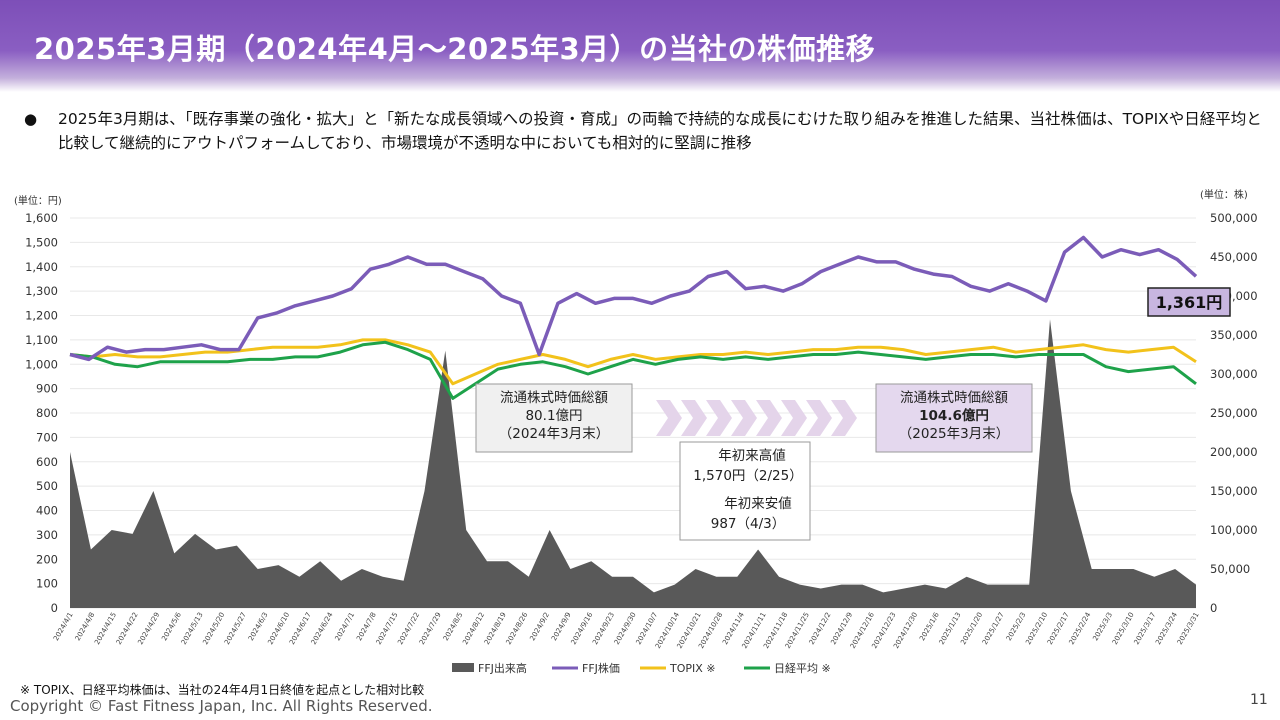  Describe the element at coordinates (820, 628) in the screenshot. I see `x-tick-label: 2024/12/2` at that location.